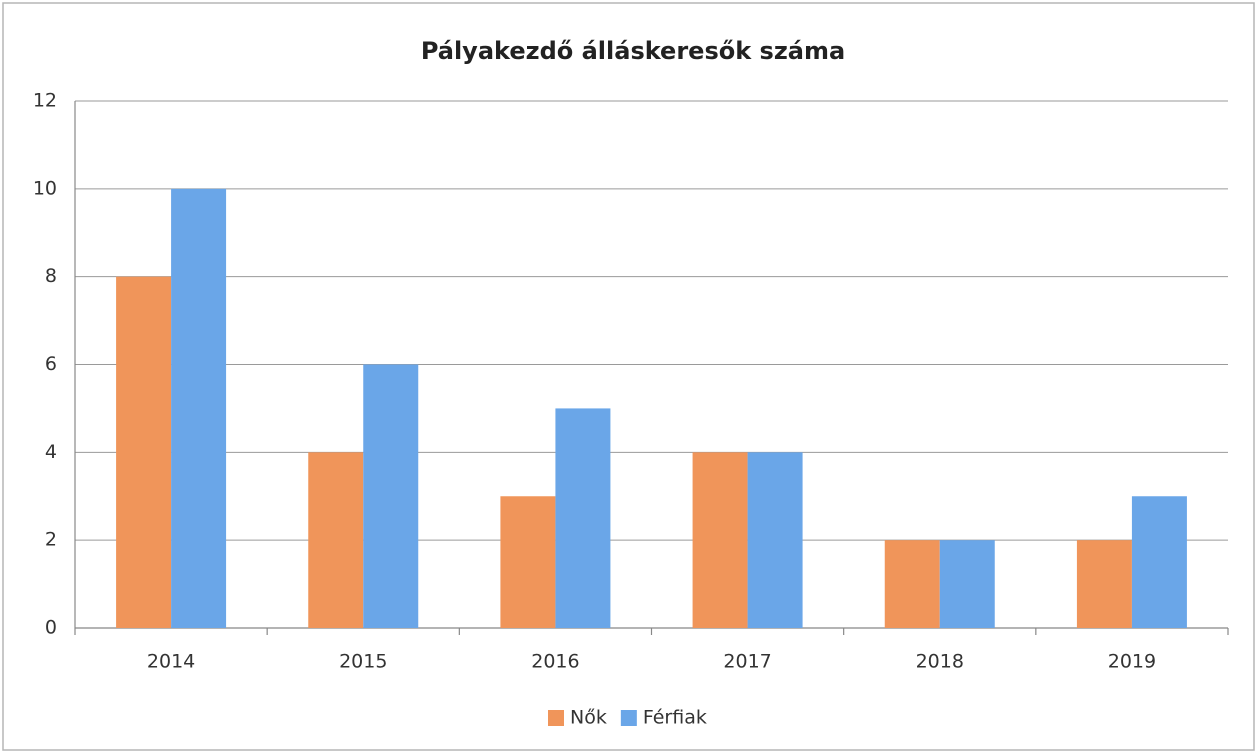 This screenshot has width=1257, height=753. Describe the element at coordinates (747, 662) in the screenshot. I see `x-tick-label: 2017` at that location.